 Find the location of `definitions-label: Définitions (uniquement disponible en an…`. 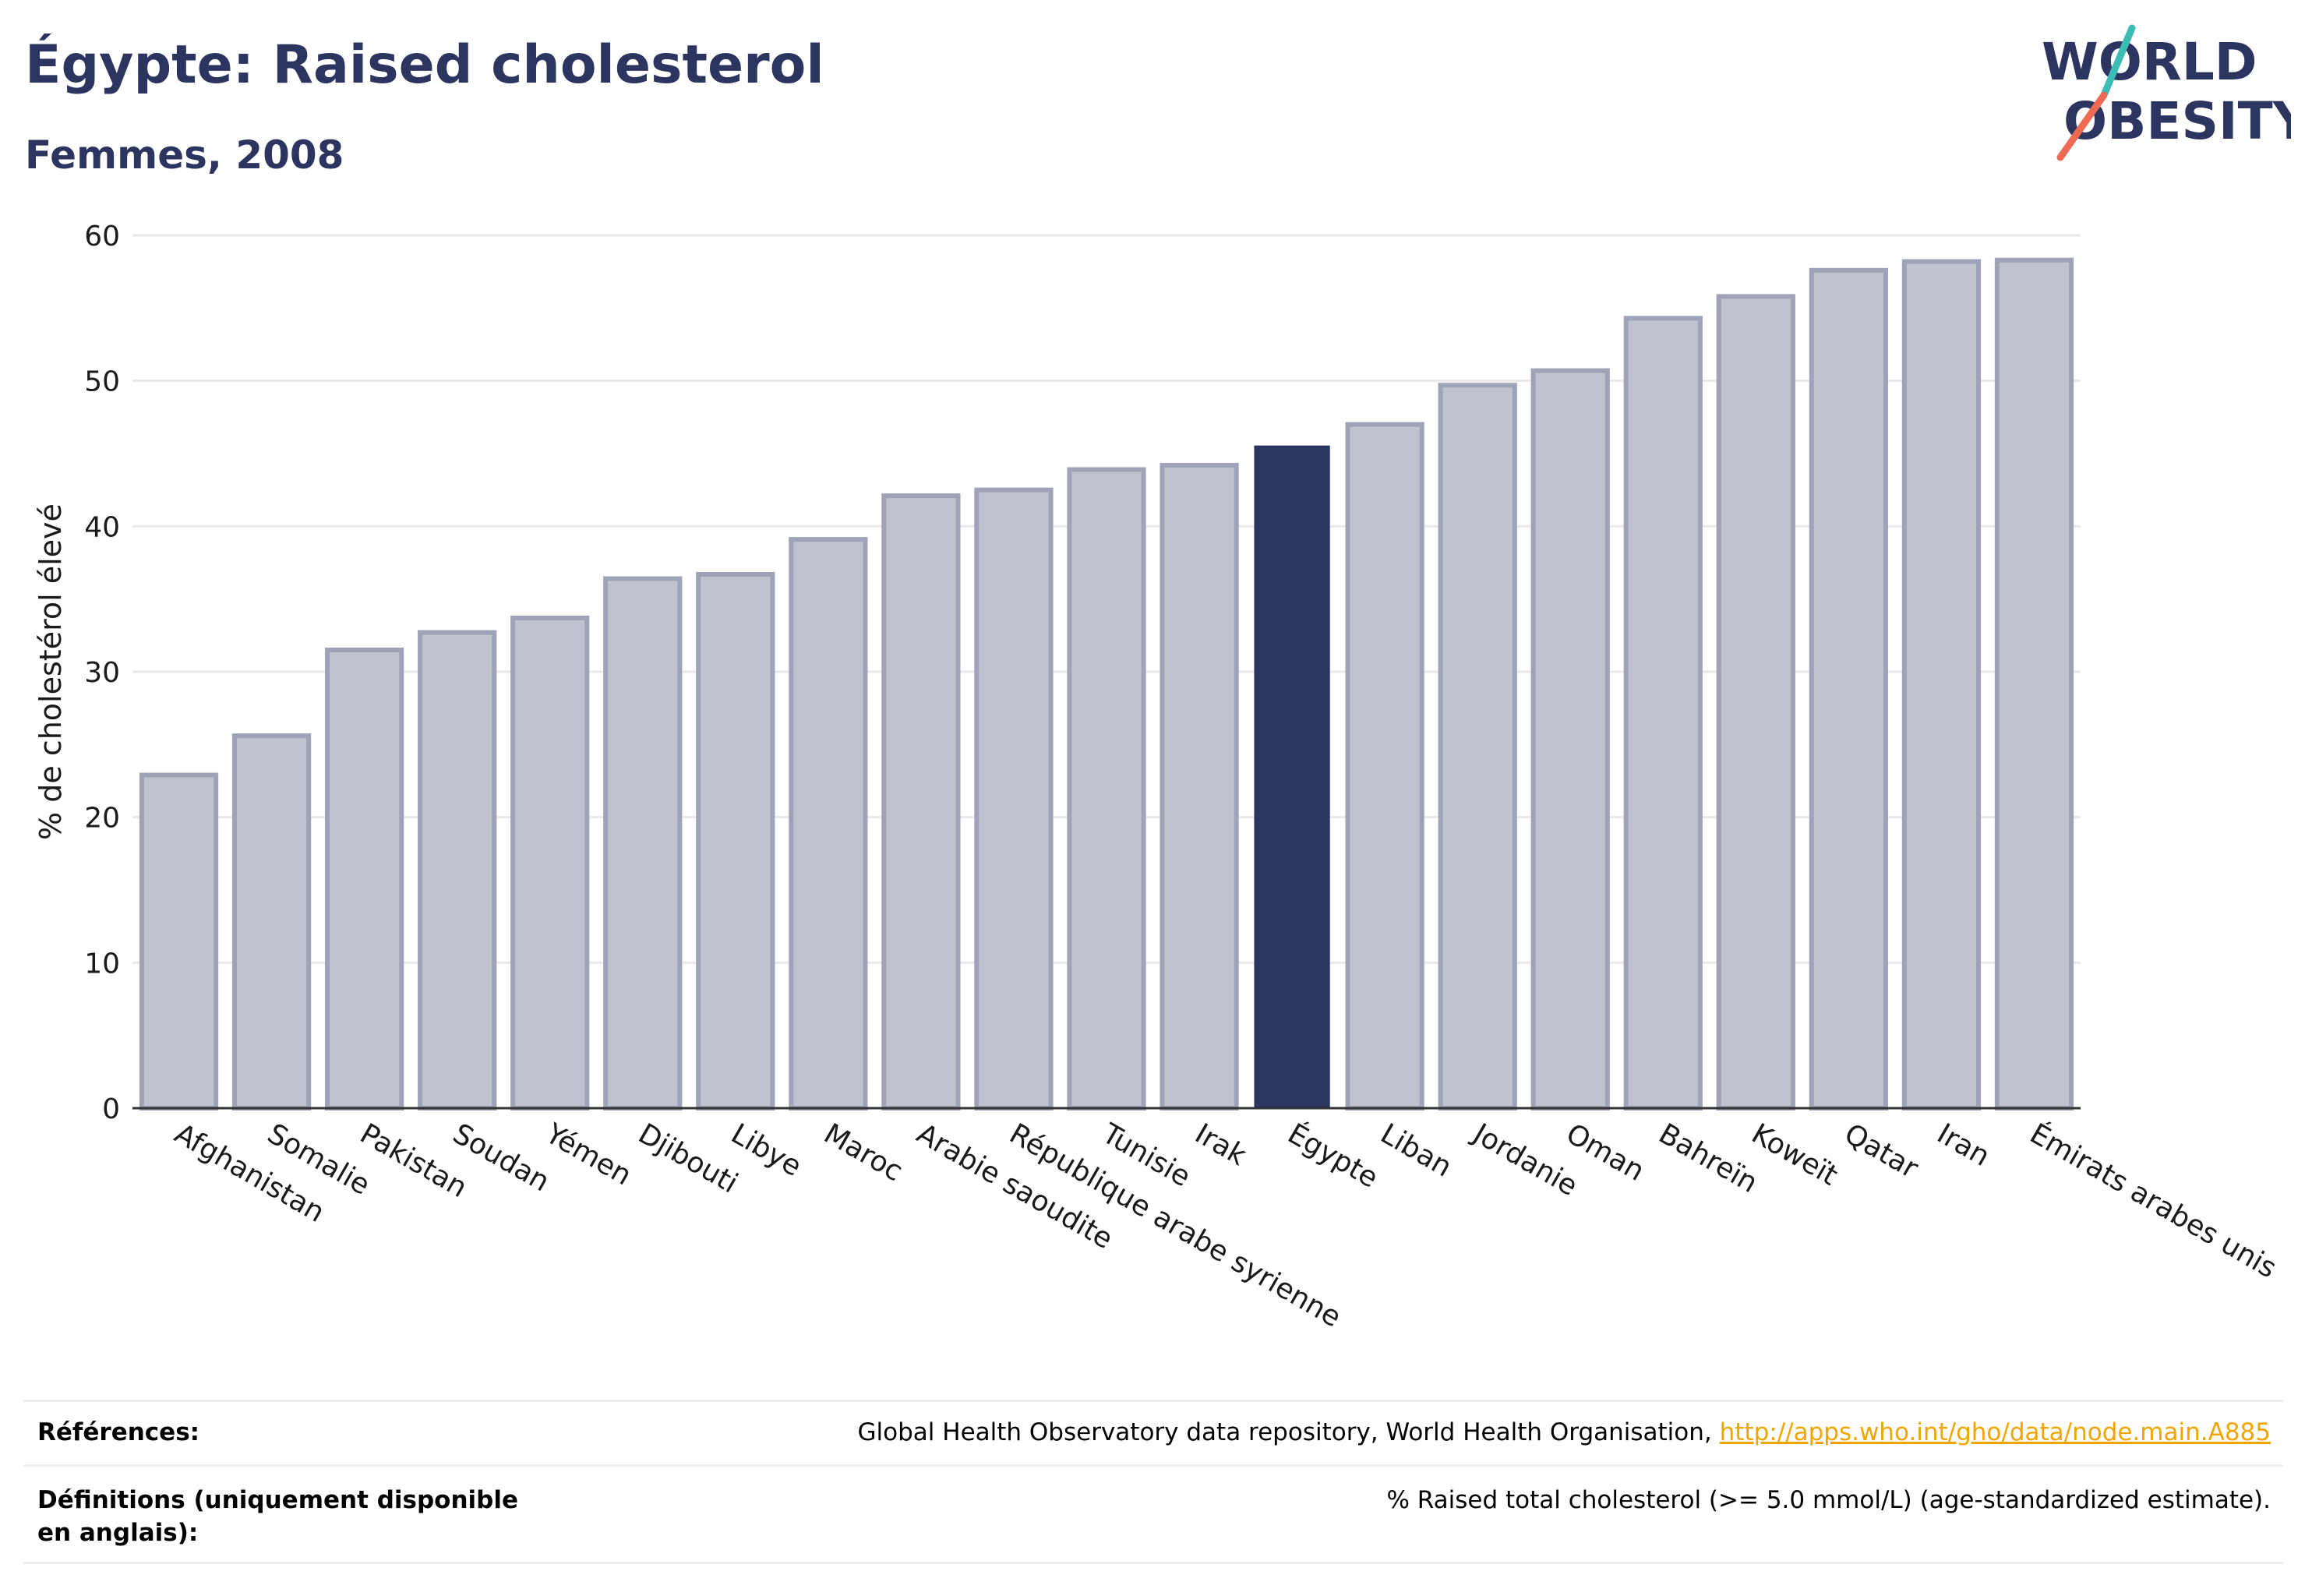

definitions-label: Définitions (uniquement disponible en an… is located at coordinates (278, 1516).